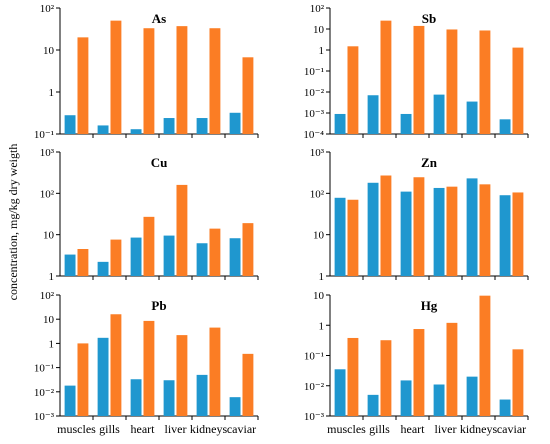 The image size is (550, 444). What do you see at coordinates (505, 126) in the screenshot?
I see `bar-sb-caviar-s1` at bounding box center [505, 126].